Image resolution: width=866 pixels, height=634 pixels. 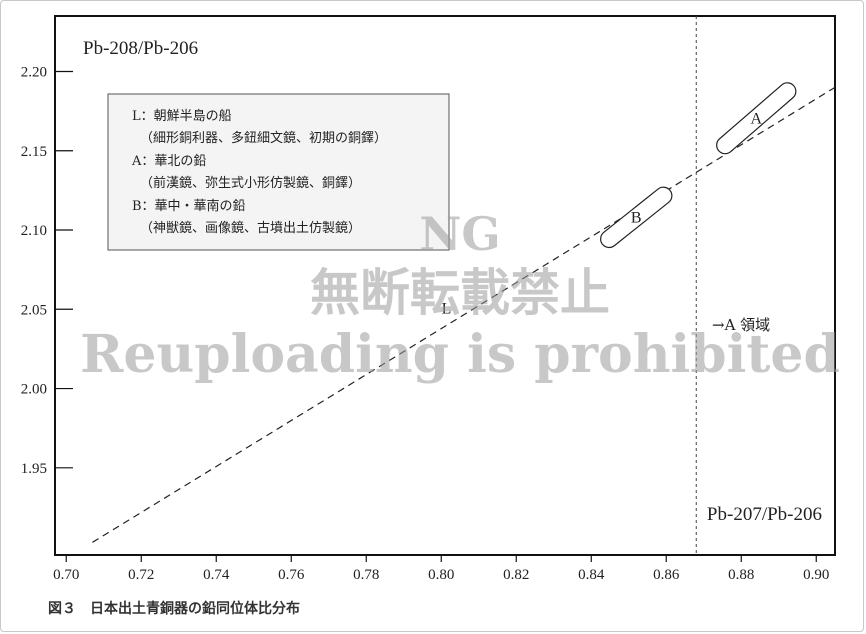 I want to click on y-axis-title: Pb-208/Pb-206, so click(x=140, y=48).